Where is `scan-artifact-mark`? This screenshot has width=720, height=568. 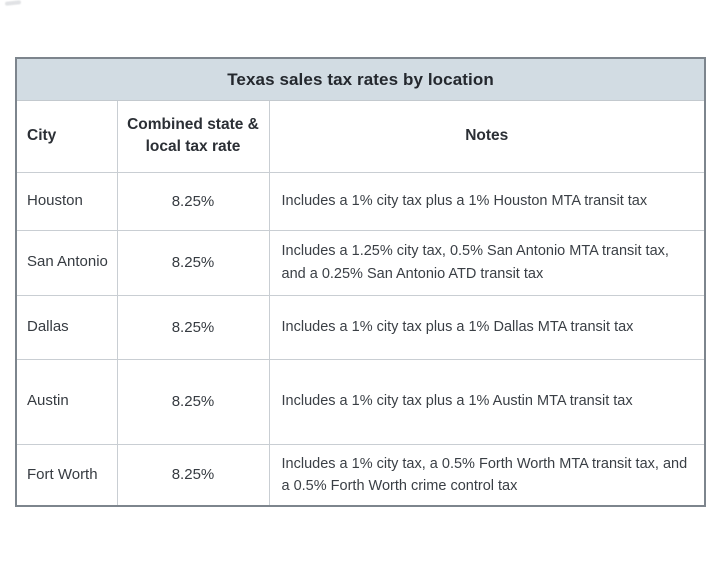
scan-artifact-mark is located at coordinates (13, 3).